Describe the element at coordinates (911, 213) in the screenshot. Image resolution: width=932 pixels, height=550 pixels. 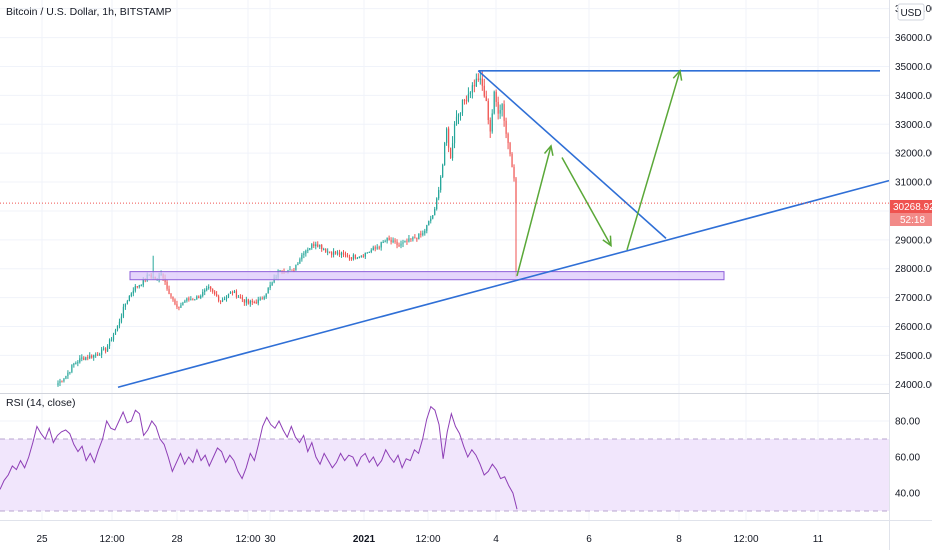
I see `current-price-tag: 30268.92 52:18` at that location.